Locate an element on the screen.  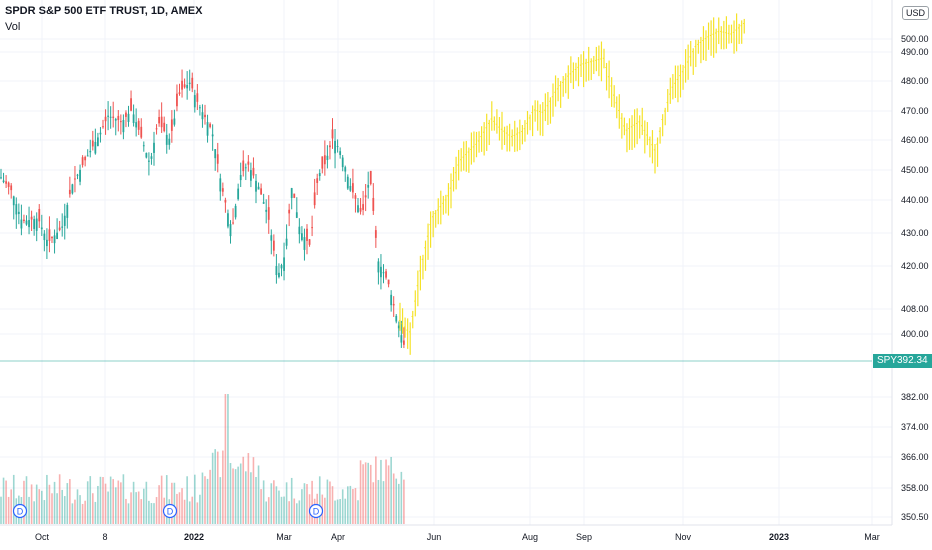
price-tick: 440.00 is located at coordinates (915, 200).